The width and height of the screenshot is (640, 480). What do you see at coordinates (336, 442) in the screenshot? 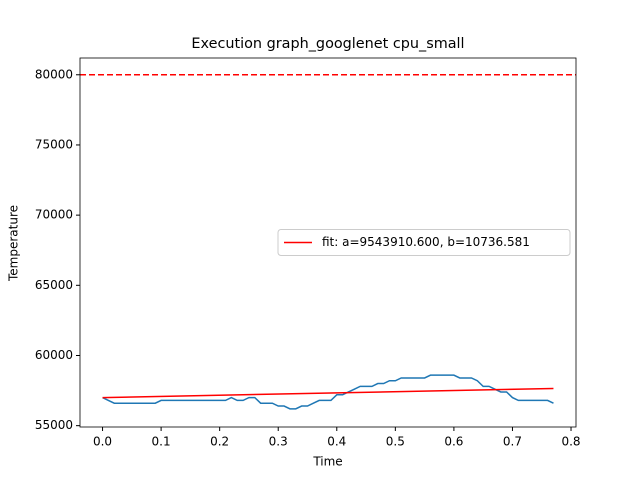
I see `x-tick-label: 0.4` at bounding box center [336, 442].